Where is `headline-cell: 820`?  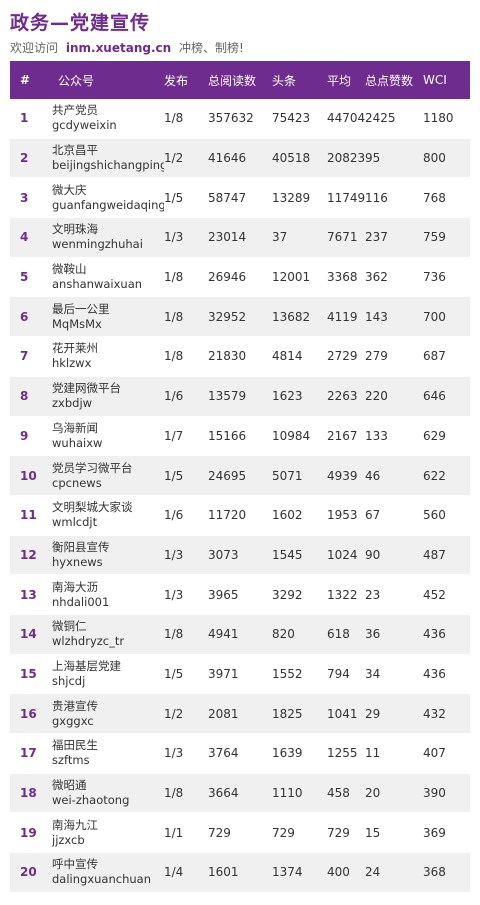
headline-cell: 820 is located at coordinates (283, 634).